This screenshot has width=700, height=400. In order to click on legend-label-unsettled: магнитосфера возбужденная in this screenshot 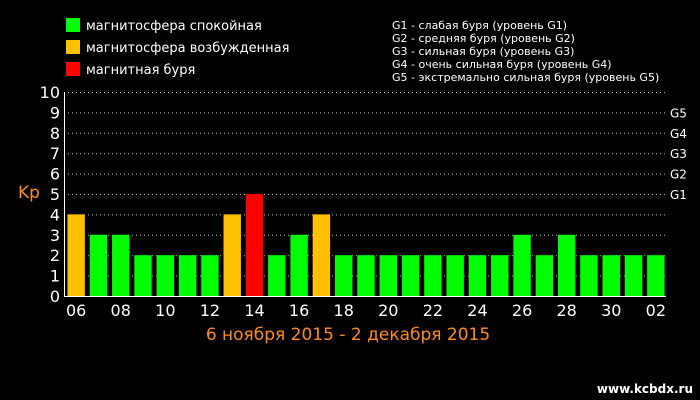, I will do `click(187, 48)`.